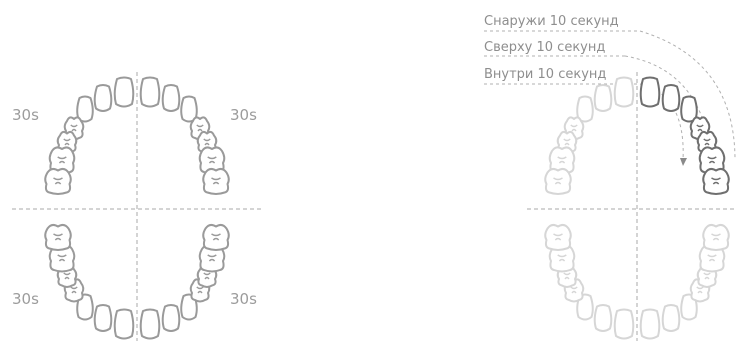  What do you see at coordinates (551, 21) in the screenshot?
I see `instruction-outside: Снаружи 10 секунд` at bounding box center [551, 21].